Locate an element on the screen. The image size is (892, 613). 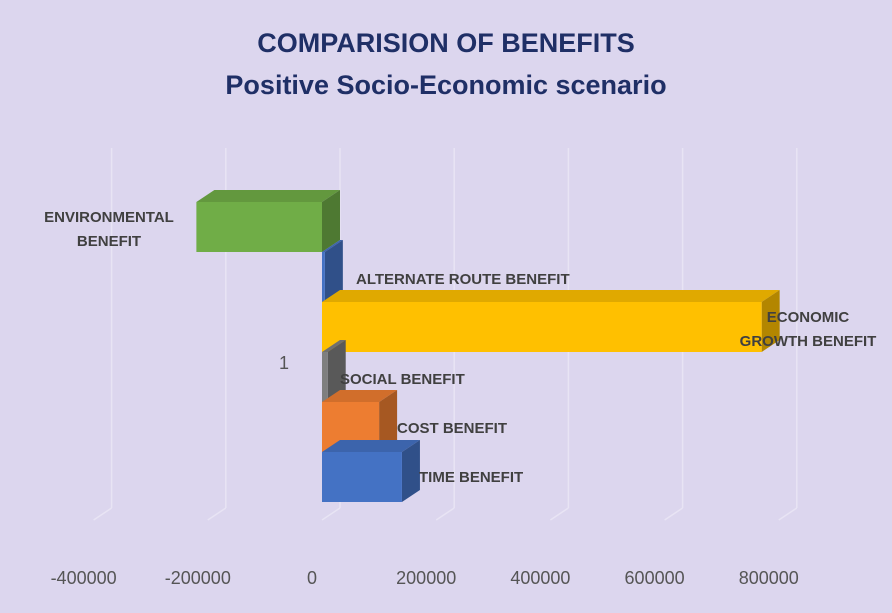
x-tick-label: 400000 is located at coordinates (540, 578).